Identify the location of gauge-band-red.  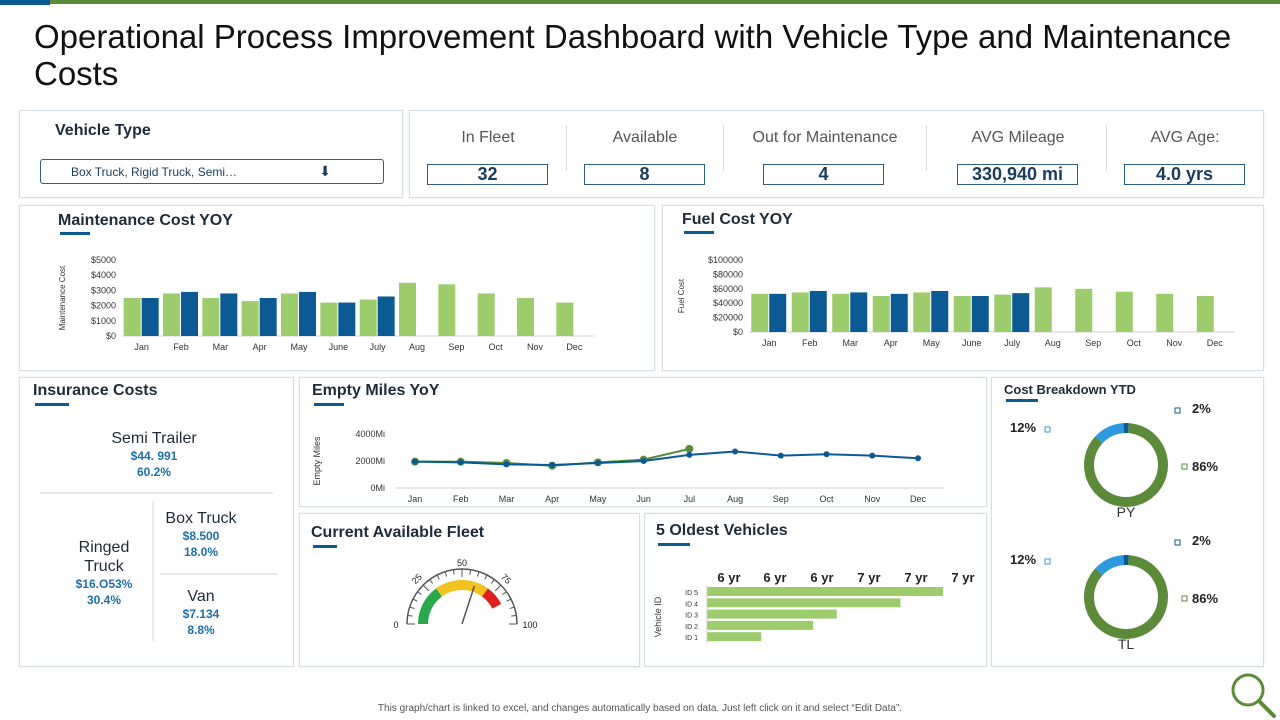
(491, 598).